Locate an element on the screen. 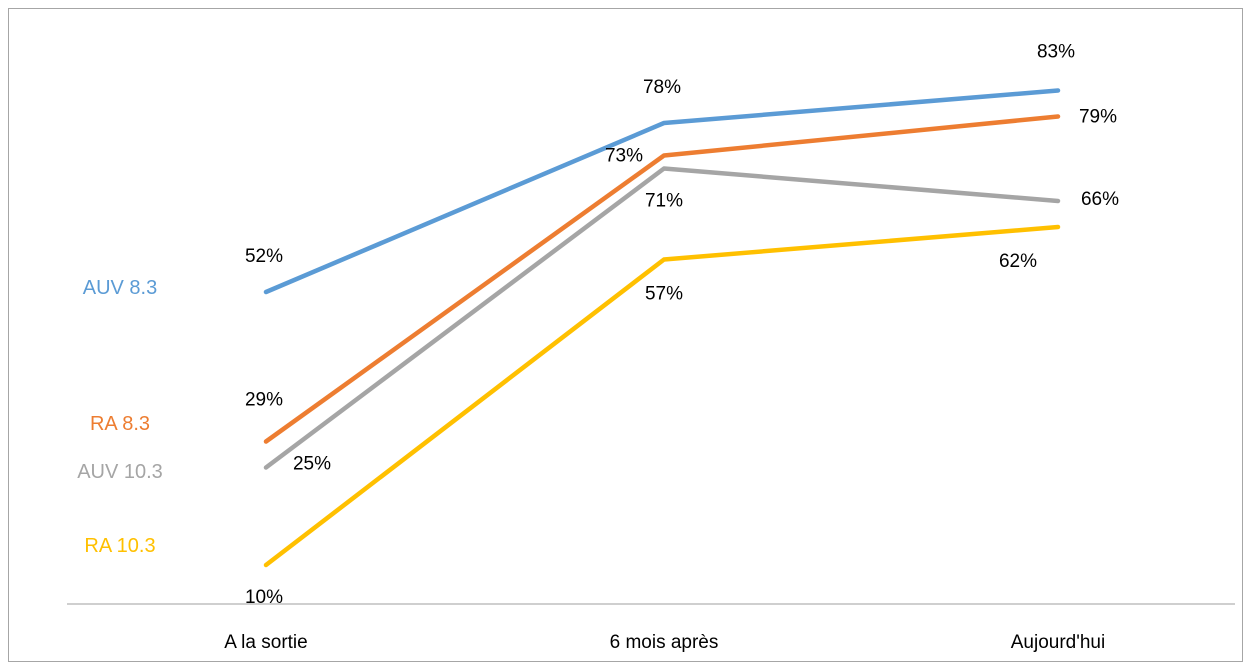  data-label: 66% is located at coordinates (1100, 199).